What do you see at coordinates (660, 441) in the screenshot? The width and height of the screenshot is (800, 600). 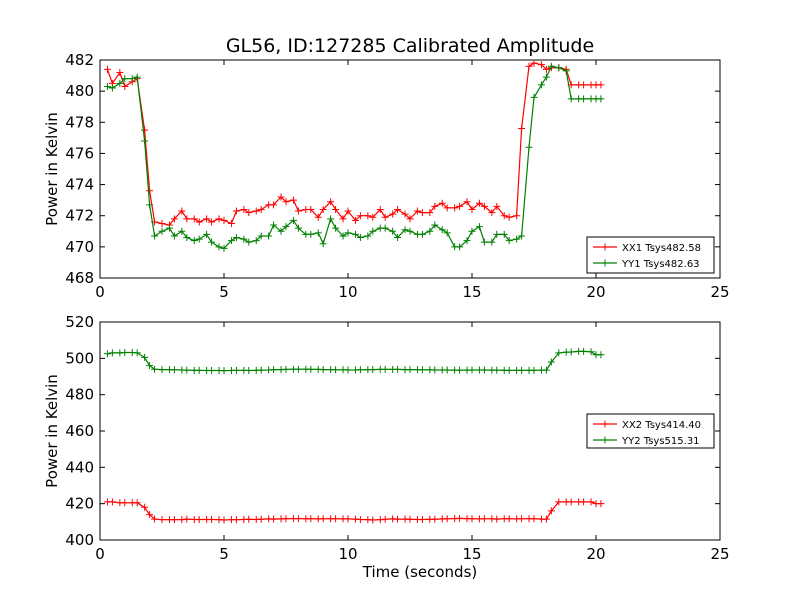 I see `legend-label: YY2 Tsys515.31` at bounding box center [660, 441].